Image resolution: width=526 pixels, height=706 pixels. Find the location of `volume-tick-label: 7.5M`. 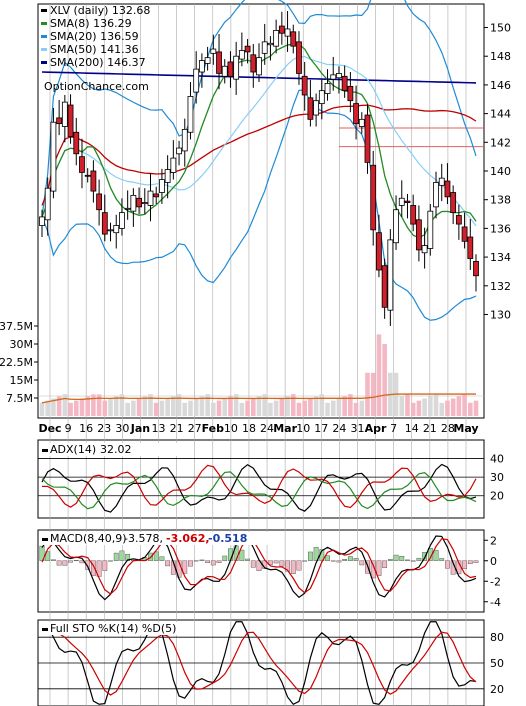

volume-tick-label: 7.5M is located at coordinates (19, 398).